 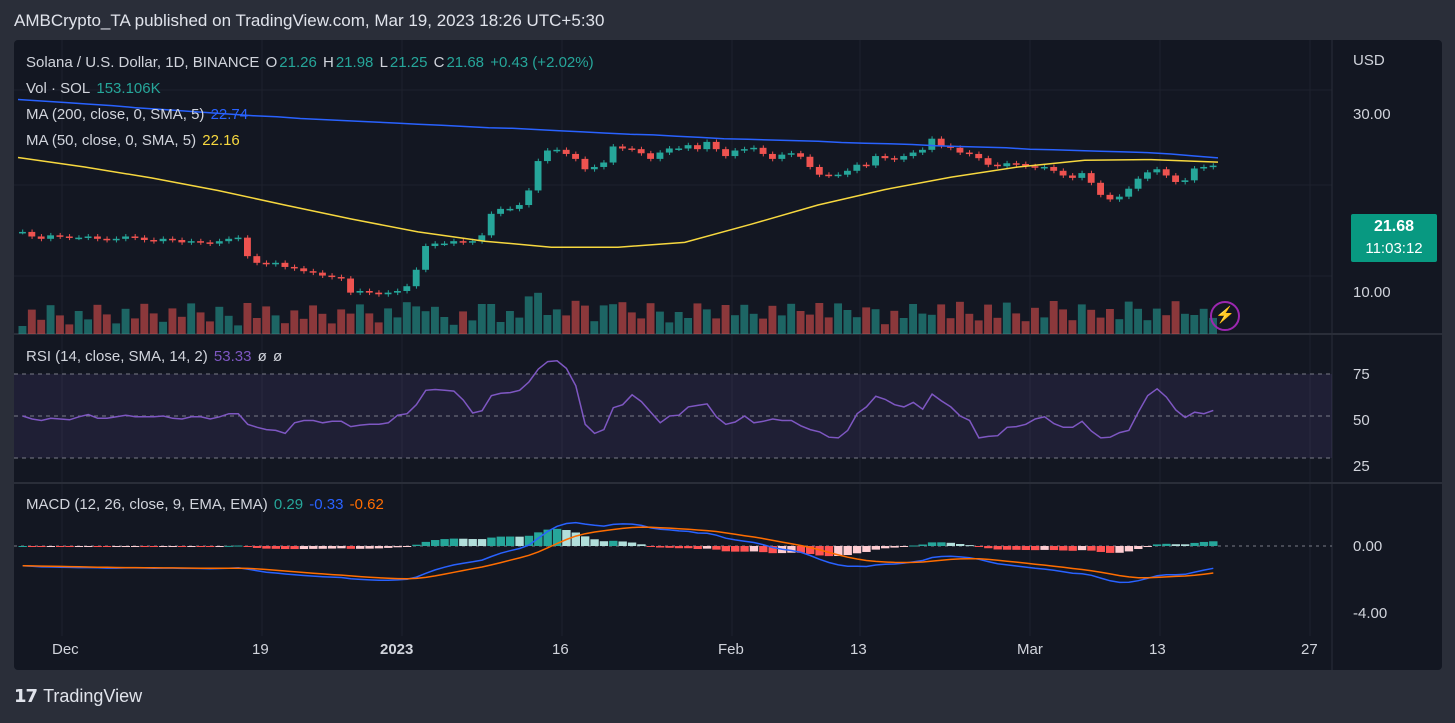 I want to click on x-tick-feb: Feb, so click(x=731, y=649).